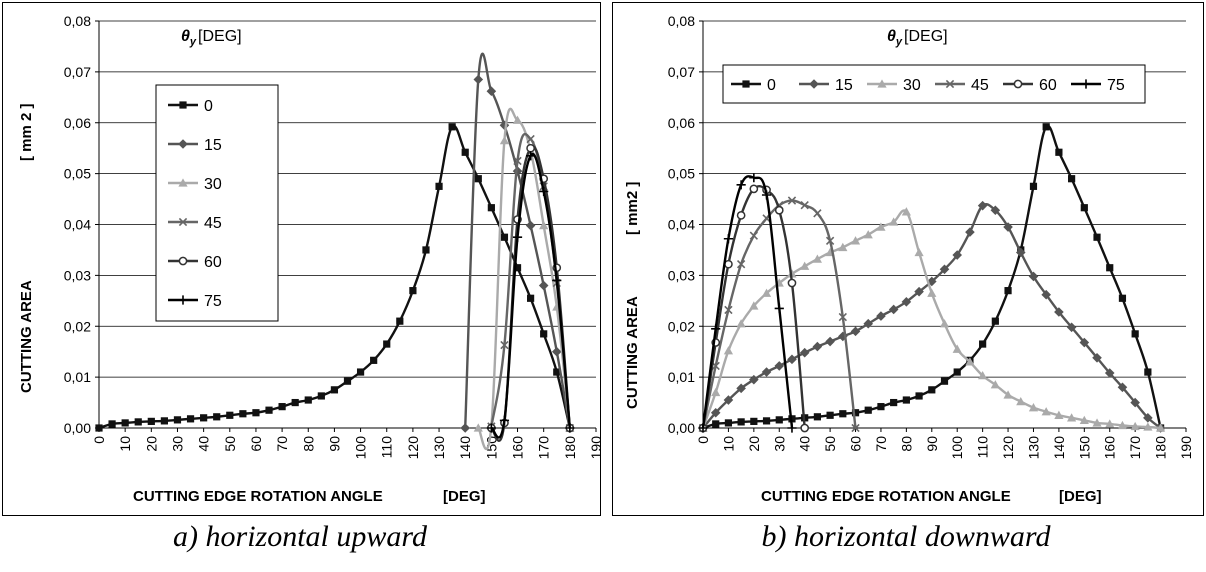  Describe the element at coordinates (282, 444) in the screenshot. I see `x-tick-label: 70` at that location.